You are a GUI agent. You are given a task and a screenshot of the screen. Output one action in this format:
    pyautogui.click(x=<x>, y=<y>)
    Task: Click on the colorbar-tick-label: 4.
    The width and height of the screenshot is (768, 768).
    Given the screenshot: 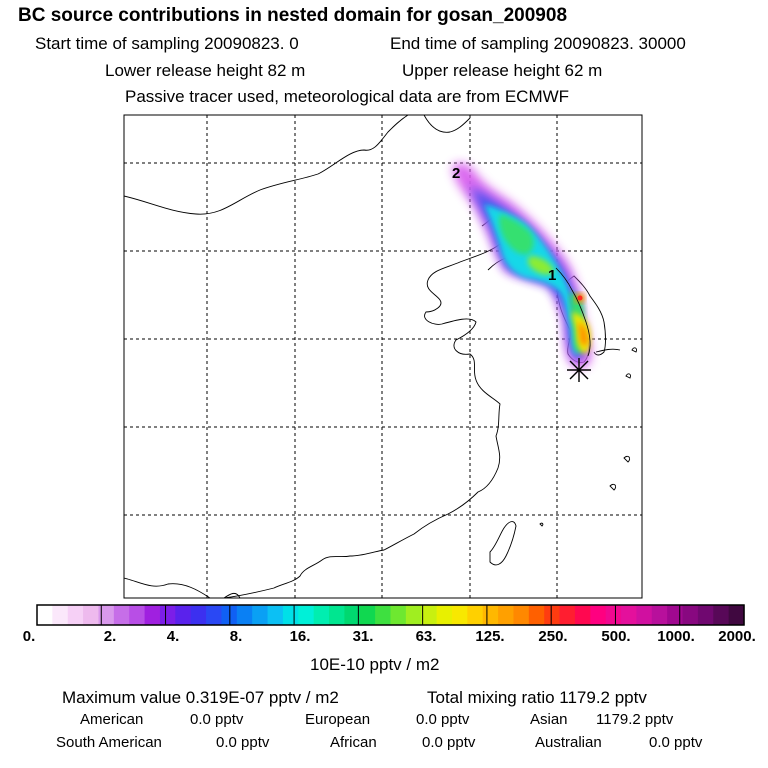 What is the action you would take?
    pyautogui.click(x=173, y=636)
    